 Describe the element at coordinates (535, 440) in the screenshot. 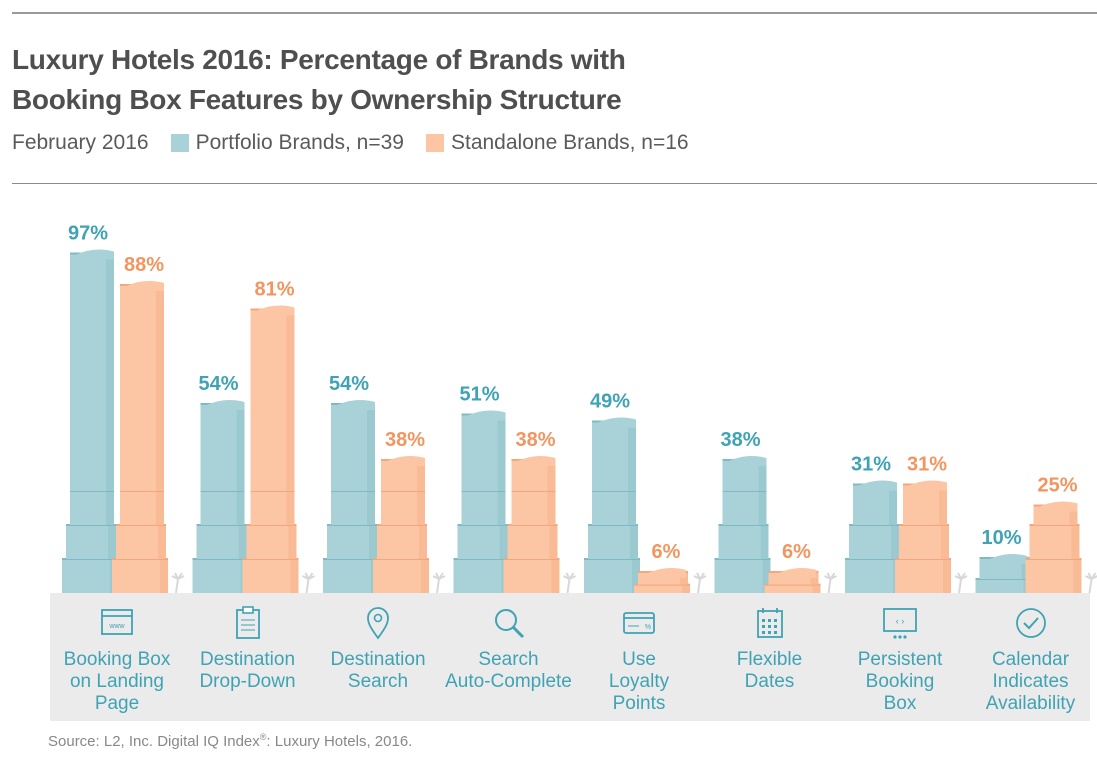

I see `value-label-standalone: 38%` at that location.